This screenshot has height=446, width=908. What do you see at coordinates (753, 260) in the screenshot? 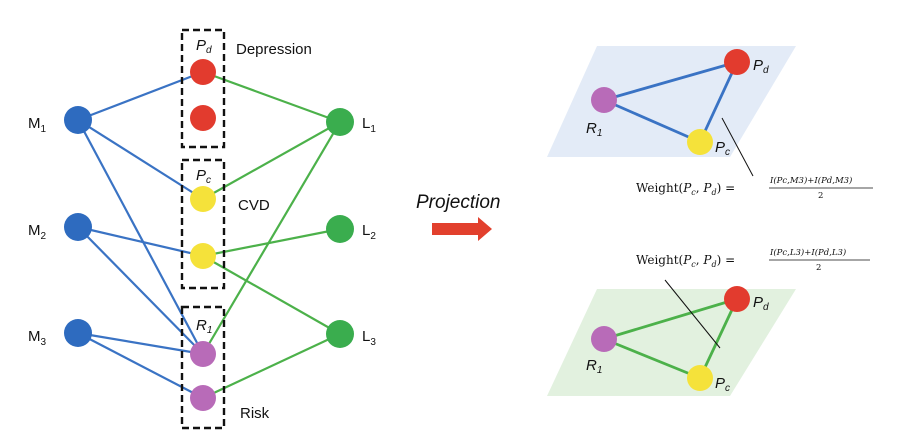
I see `bottom-weight-formula: Weight(Pc, Pd) = I(Pc,L3)+I(Pd,L3) 2` at bounding box center [753, 260].